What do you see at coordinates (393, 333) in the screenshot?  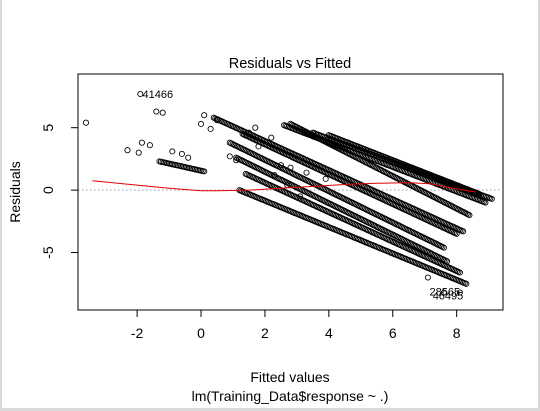 I see `x-tick-label: 6` at bounding box center [393, 333].